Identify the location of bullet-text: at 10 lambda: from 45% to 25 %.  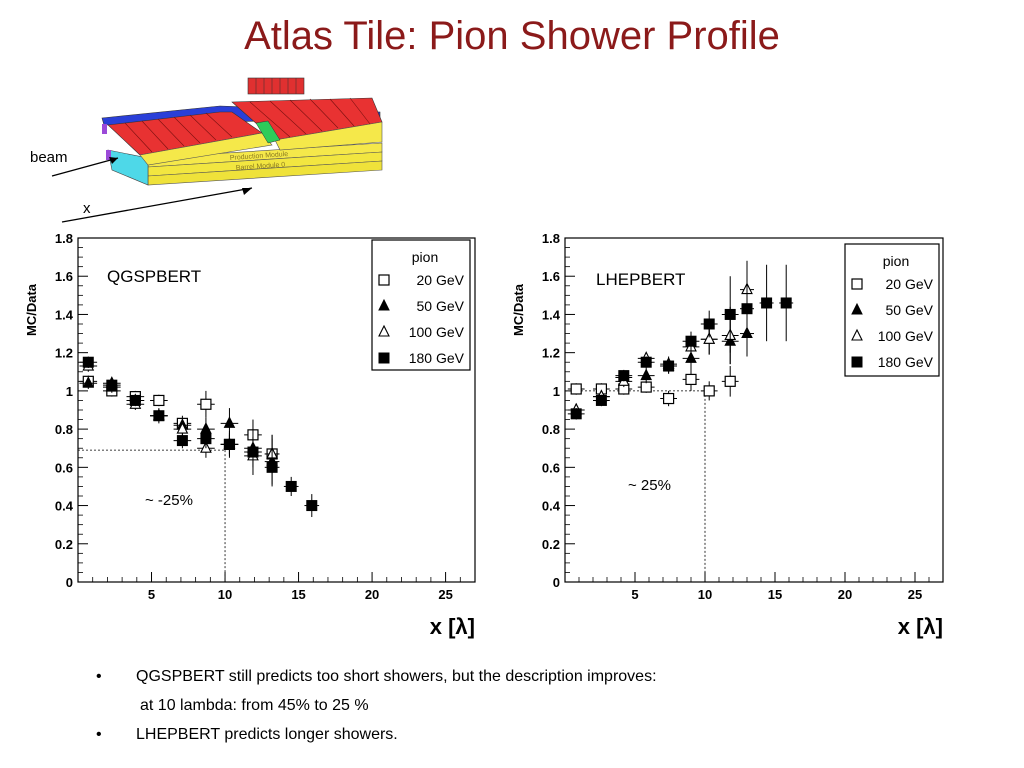
(254, 705).